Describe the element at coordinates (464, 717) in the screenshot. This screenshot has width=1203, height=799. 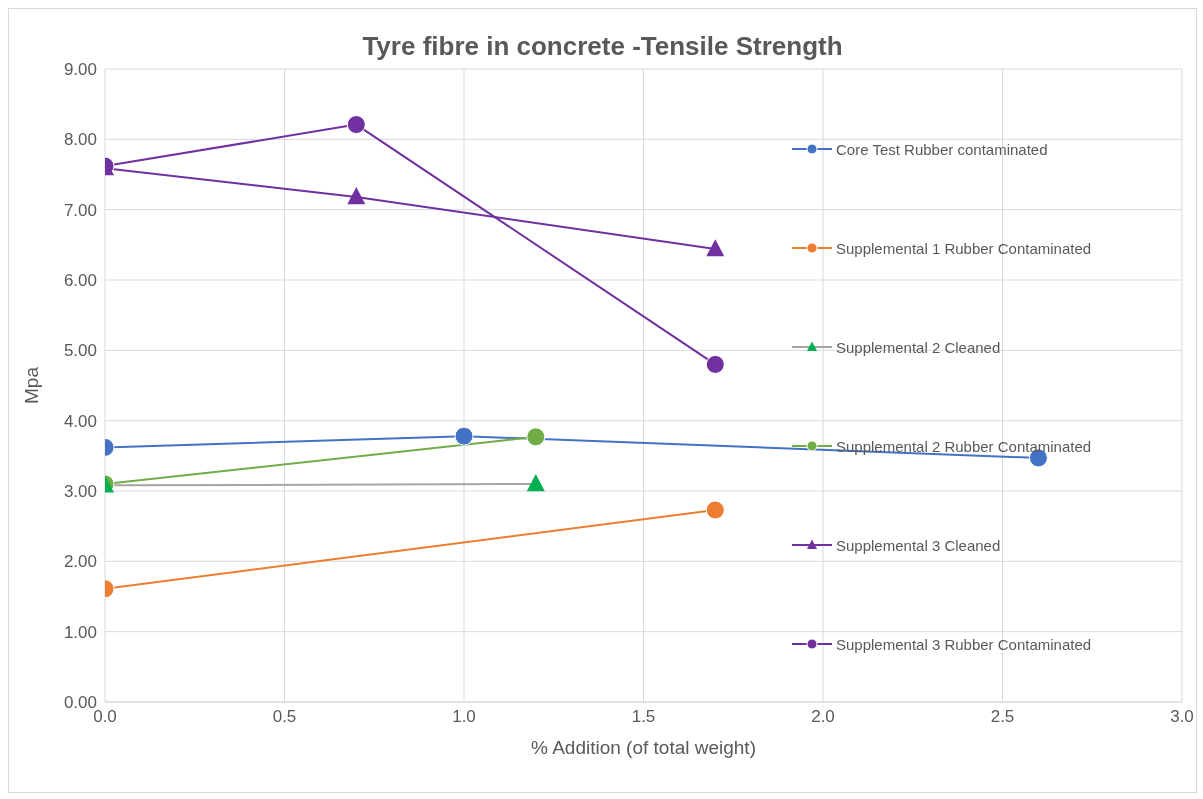
I see `x-tick-label: 1.0` at that location.